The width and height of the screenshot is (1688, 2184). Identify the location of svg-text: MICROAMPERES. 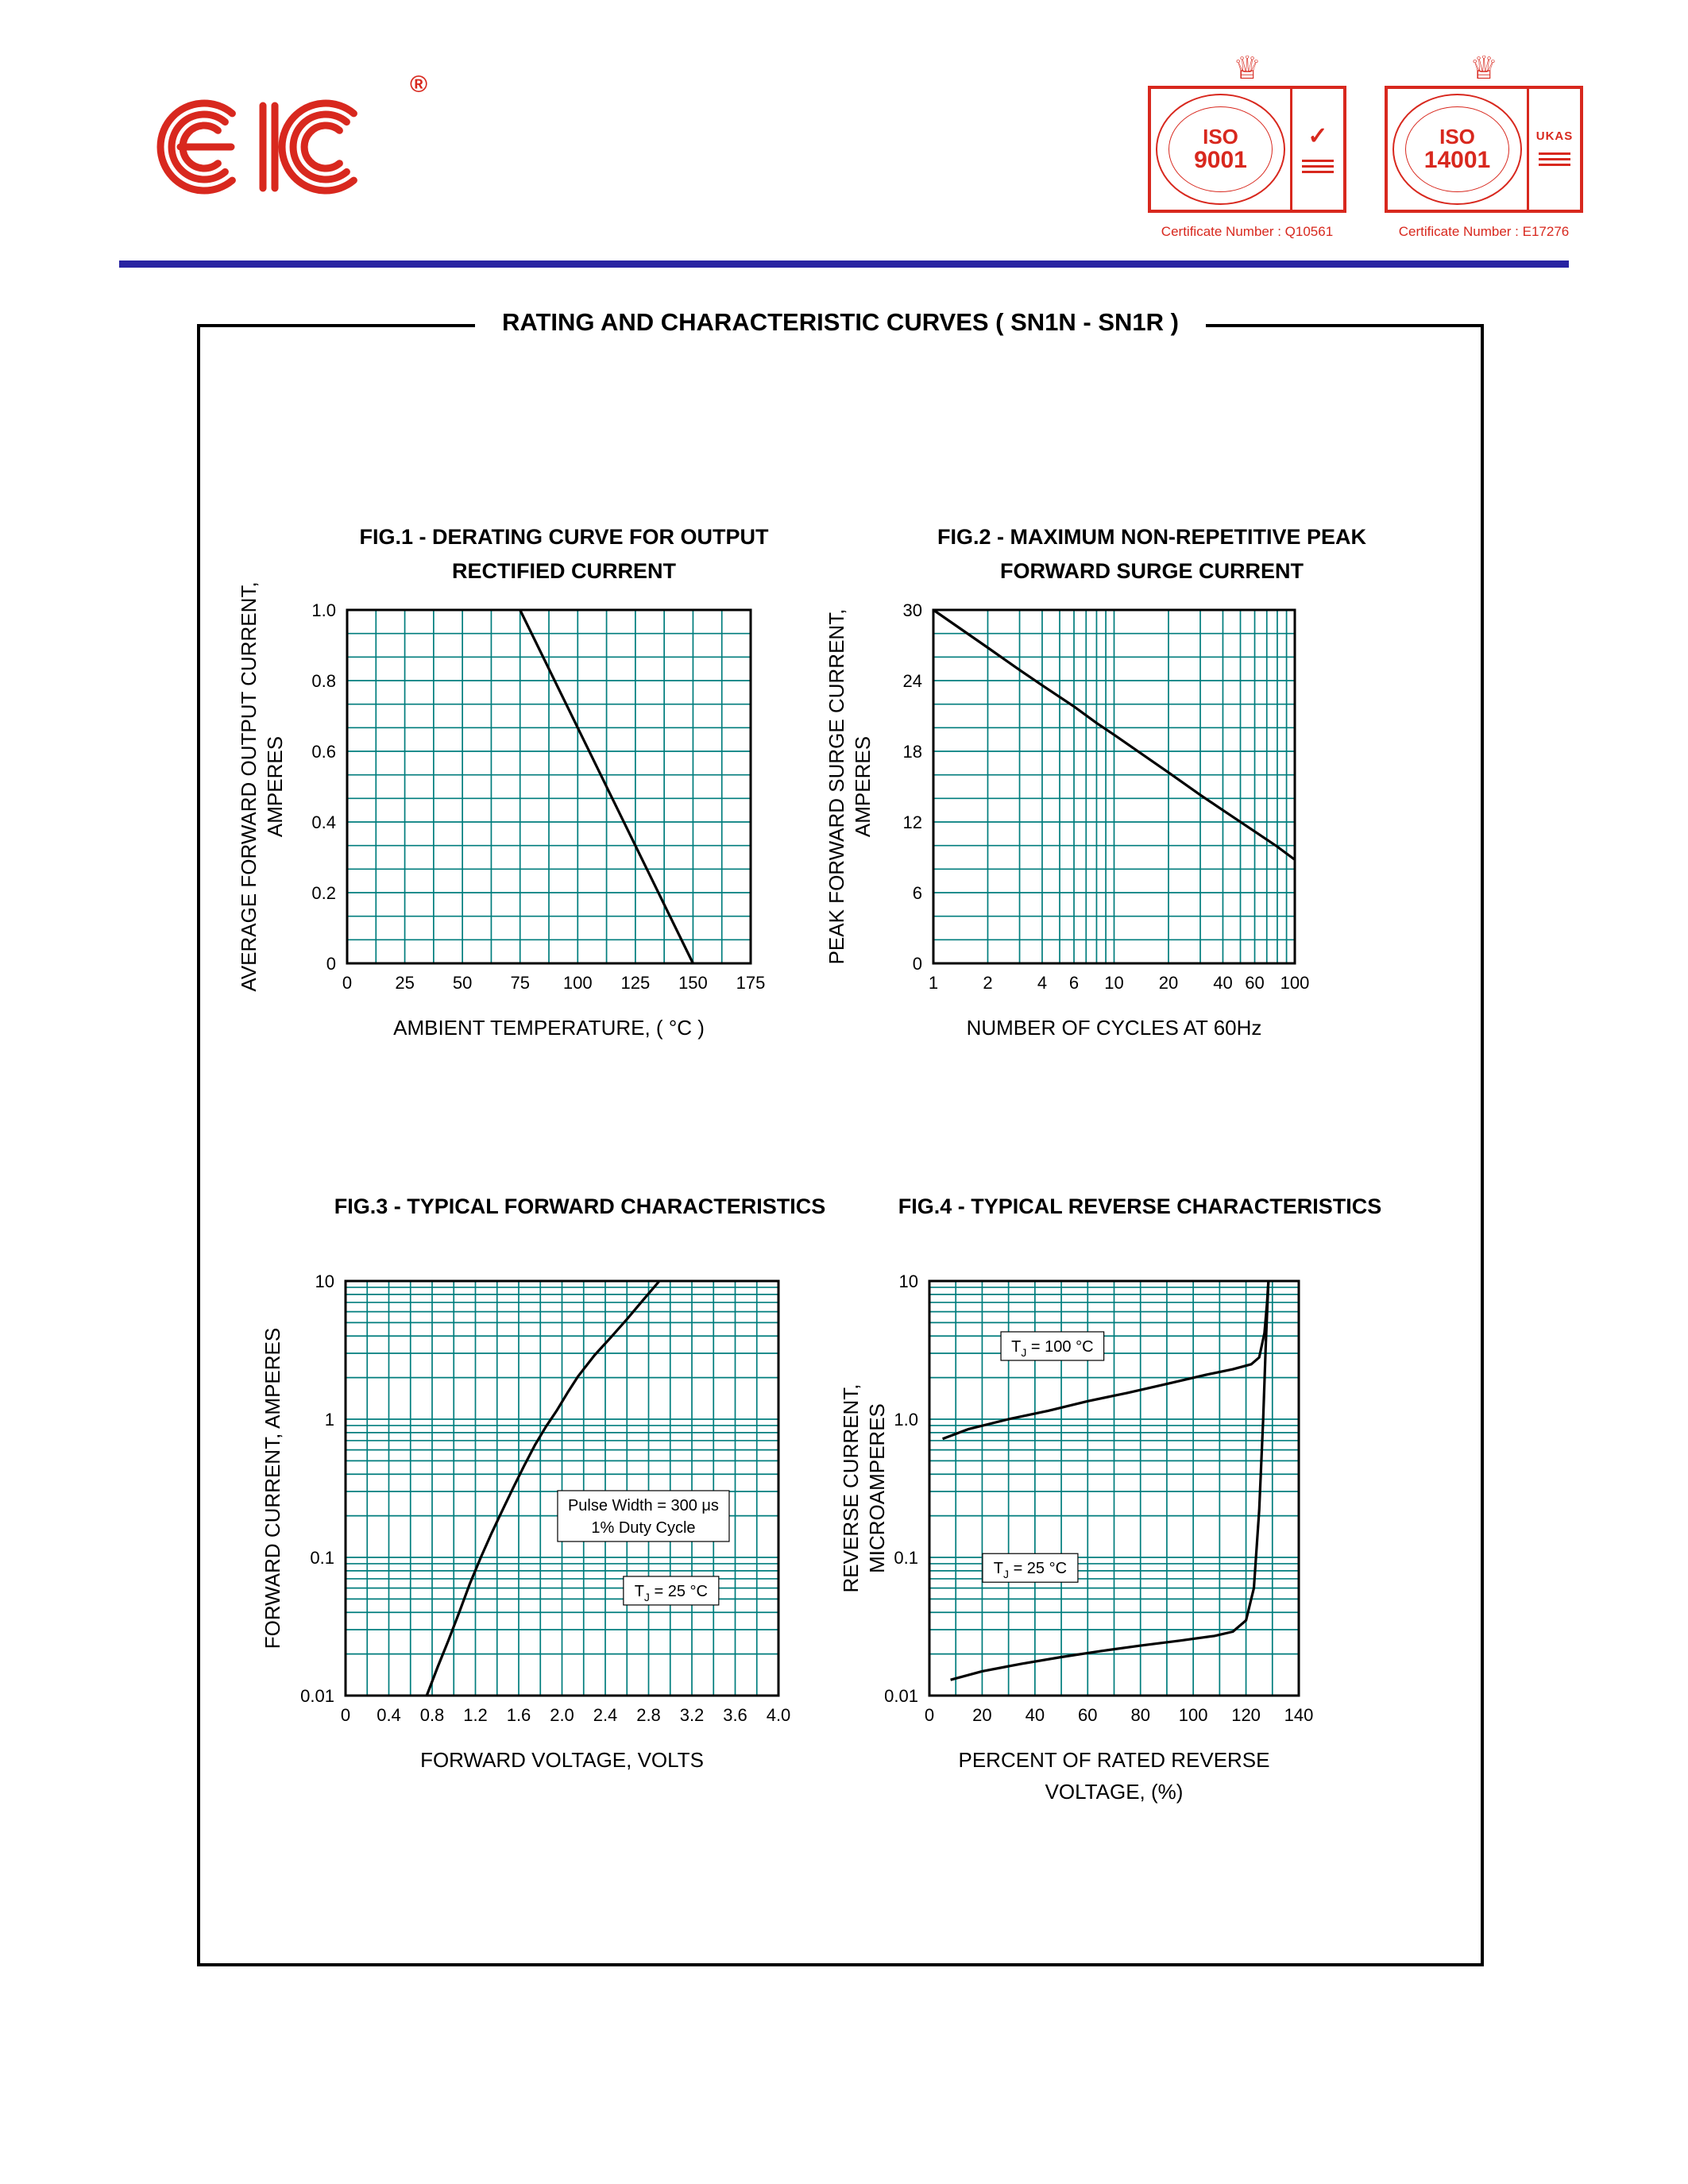
(877, 1488).